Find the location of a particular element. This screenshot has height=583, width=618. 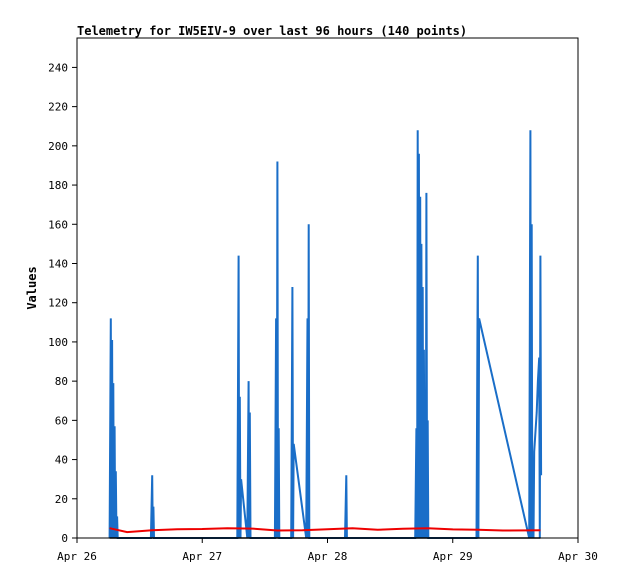

y-tick-label: 220 is located at coordinates (58, 107).